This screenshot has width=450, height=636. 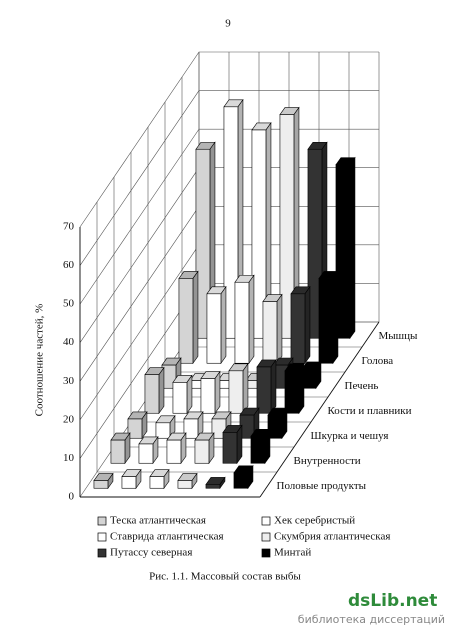 I want to click on legend-label: Хек серебристый, so click(x=314, y=521).